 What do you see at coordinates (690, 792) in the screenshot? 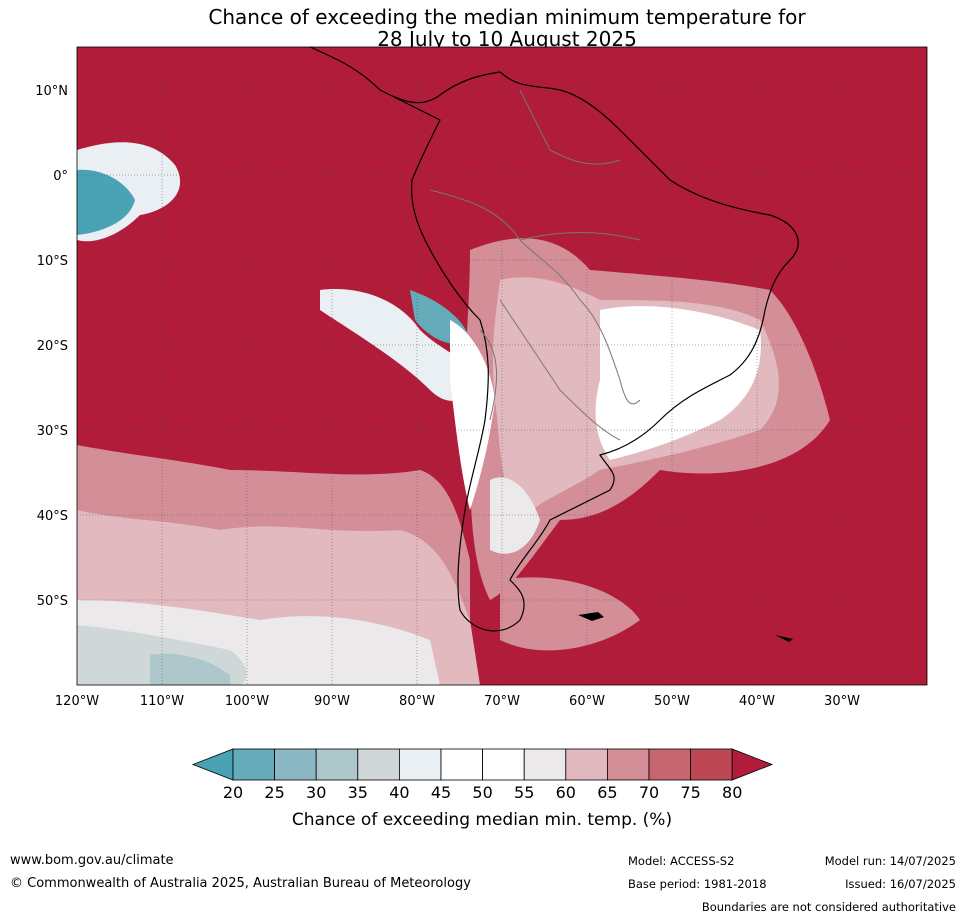
I see `colorbar-tick-label: 75` at bounding box center [690, 792].